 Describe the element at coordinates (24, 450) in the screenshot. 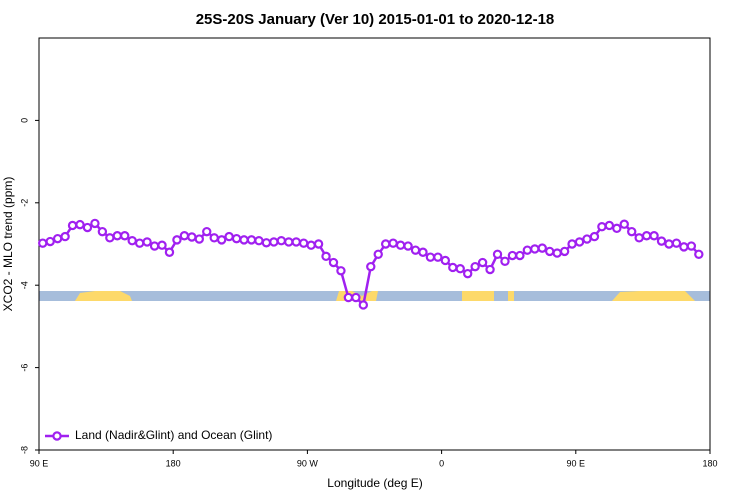

I see `y-tick-label: -8` at that location.